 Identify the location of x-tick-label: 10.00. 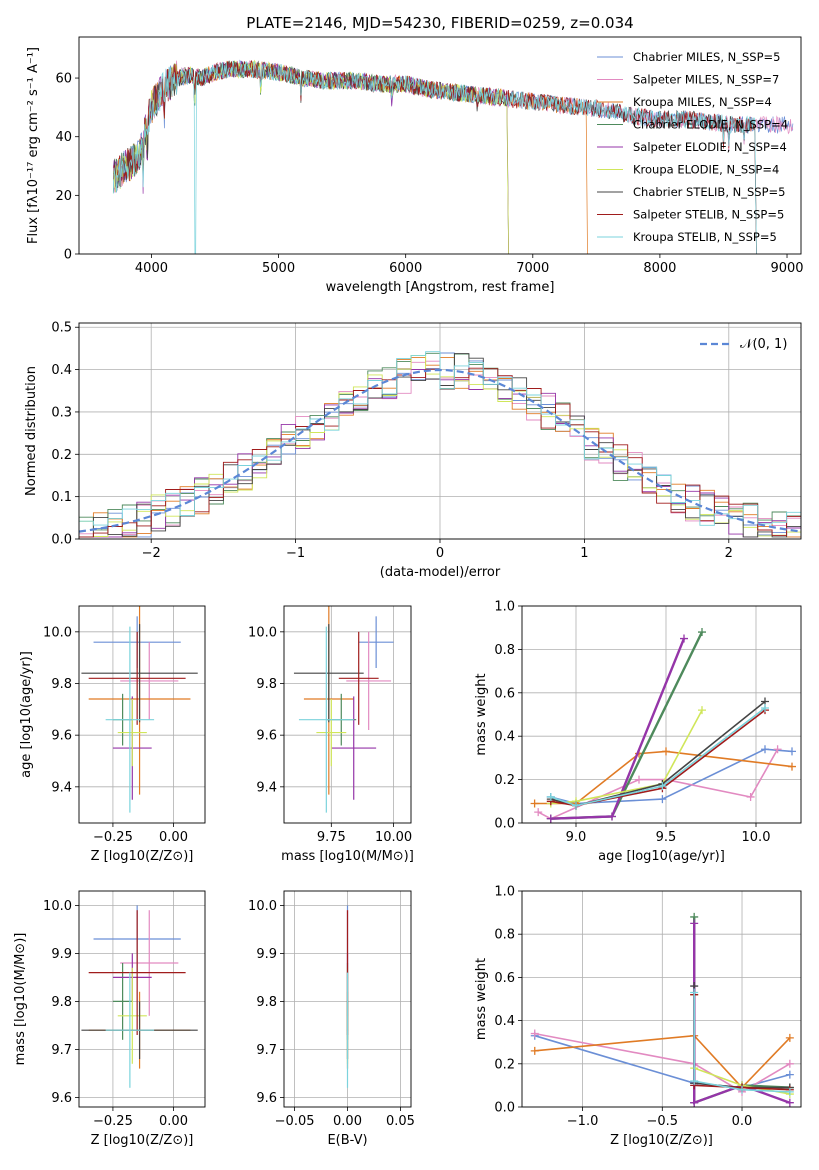
(393, 837).